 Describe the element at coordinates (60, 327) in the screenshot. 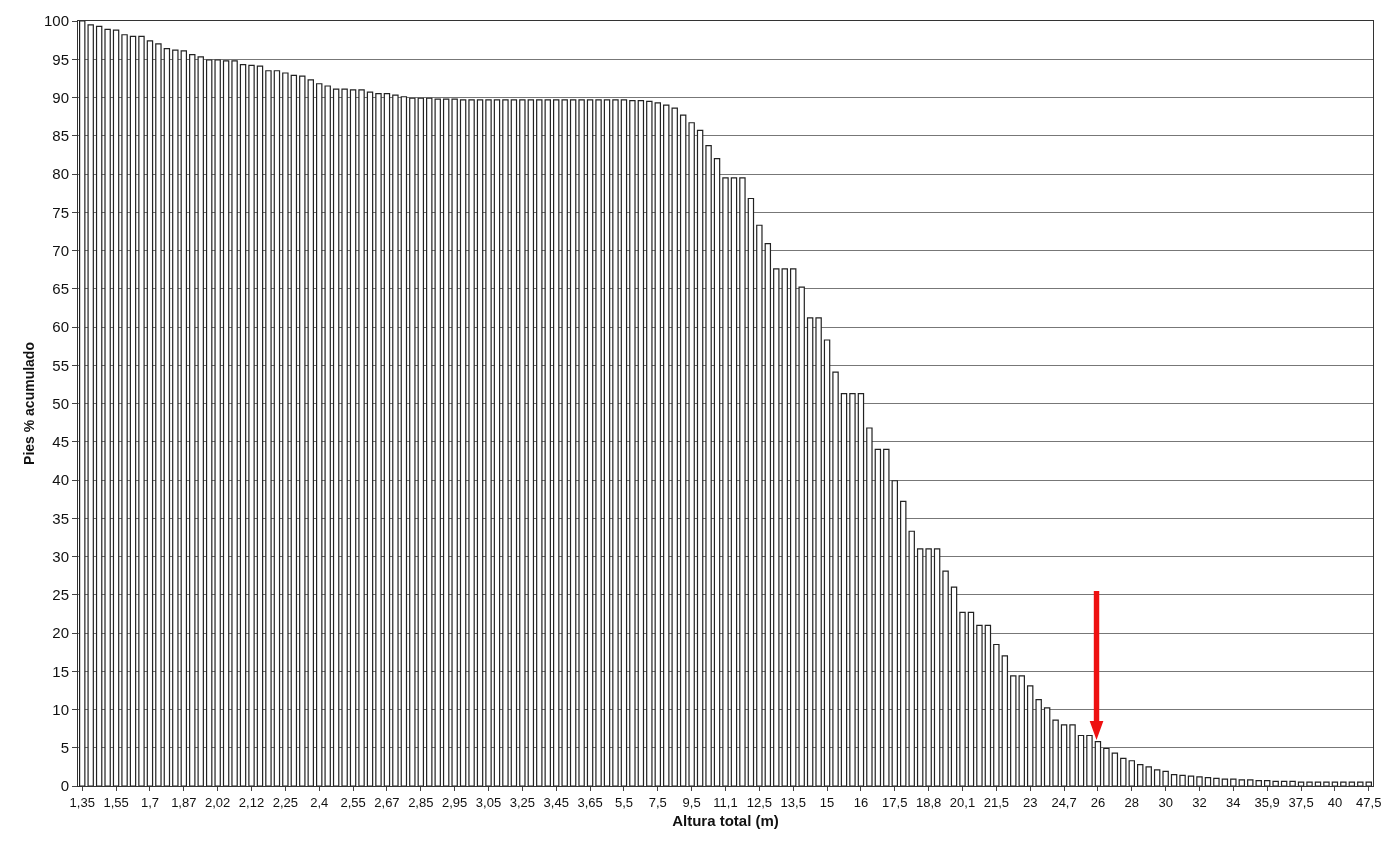

I see `y-tick-label: 60` at that location.